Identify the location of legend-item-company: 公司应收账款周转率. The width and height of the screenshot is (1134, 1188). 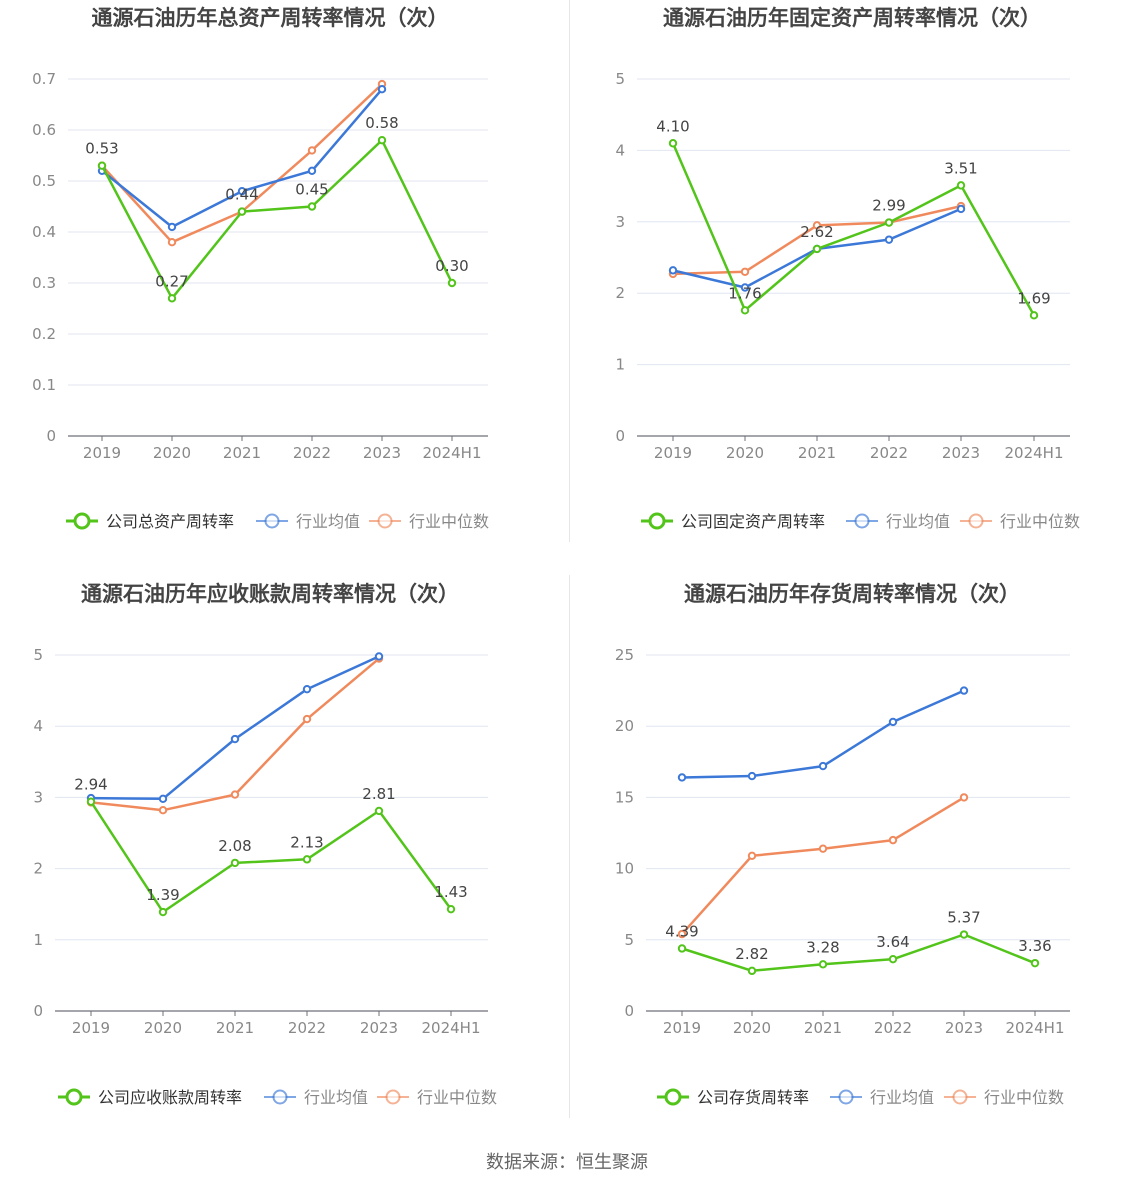
(150, 1097).